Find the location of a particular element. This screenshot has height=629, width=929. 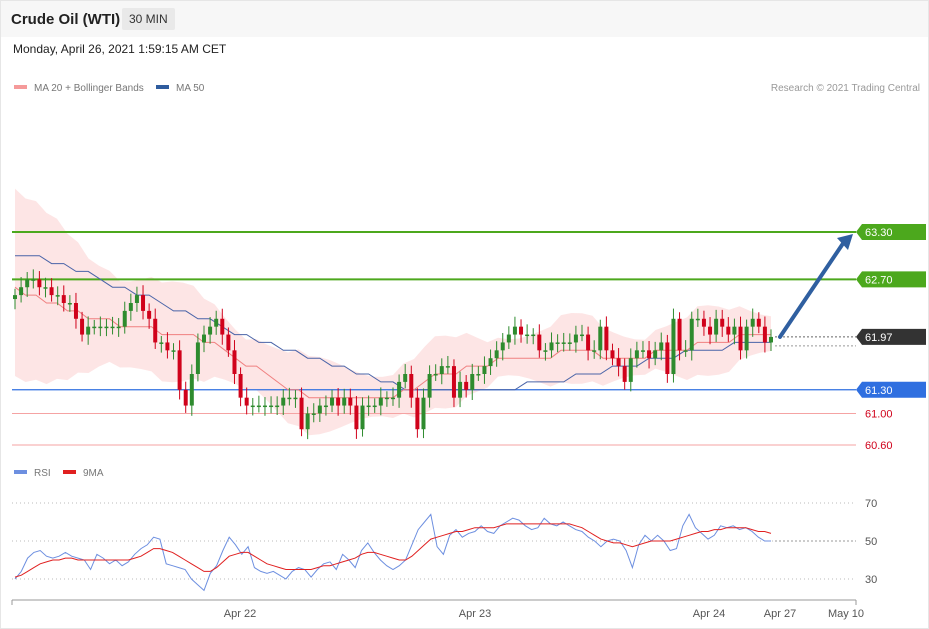

rsi-ma-legend-label: 9MA is located at coordinates (93, 473).